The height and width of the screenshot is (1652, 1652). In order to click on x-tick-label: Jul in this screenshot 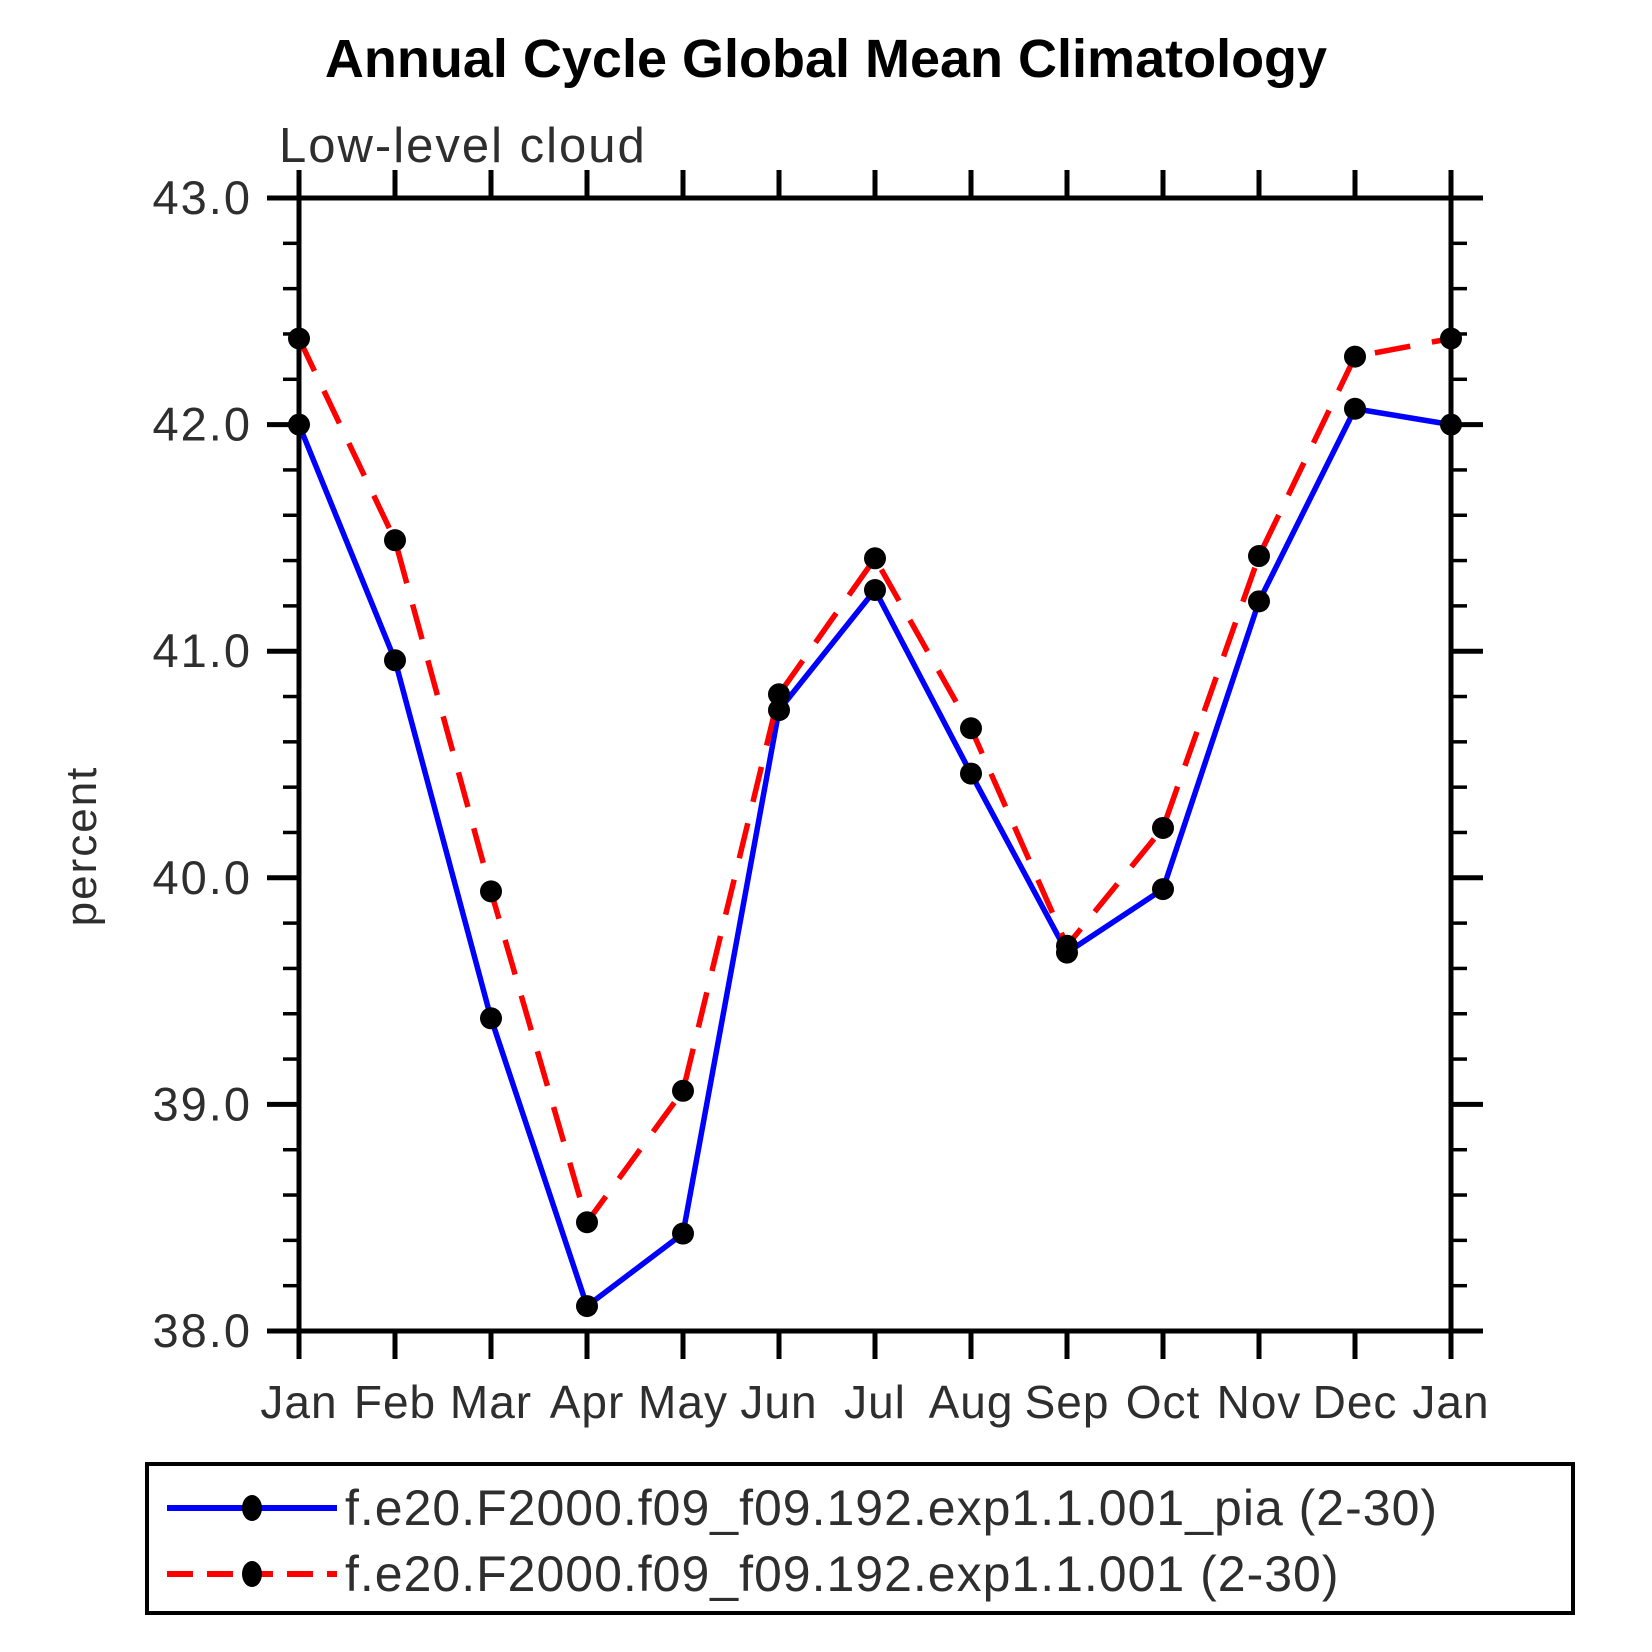, I will do `click(875, 1402)`.